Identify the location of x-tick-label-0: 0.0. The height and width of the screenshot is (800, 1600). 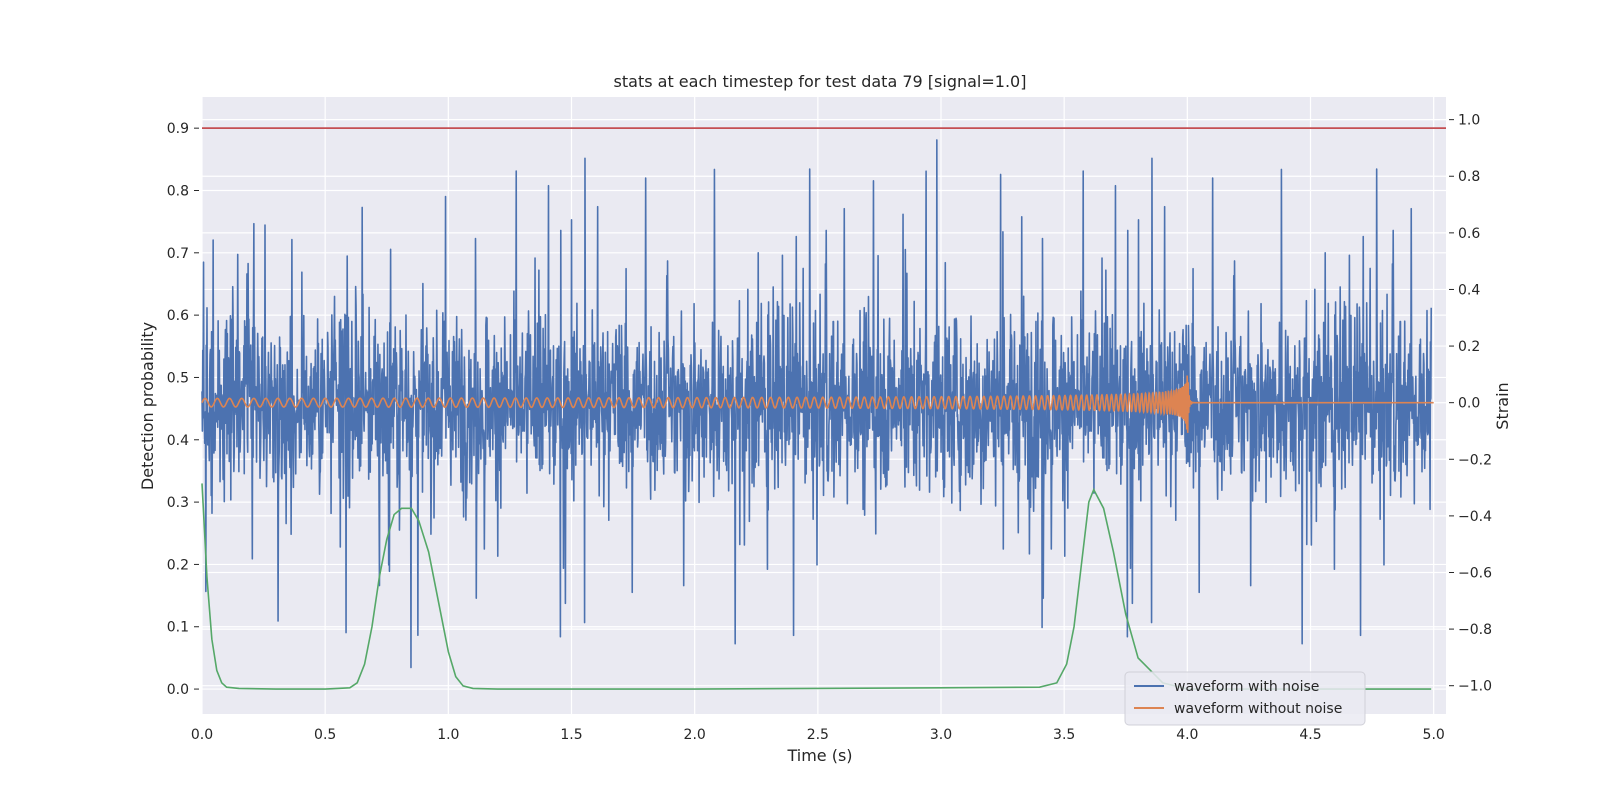
(202, 735).